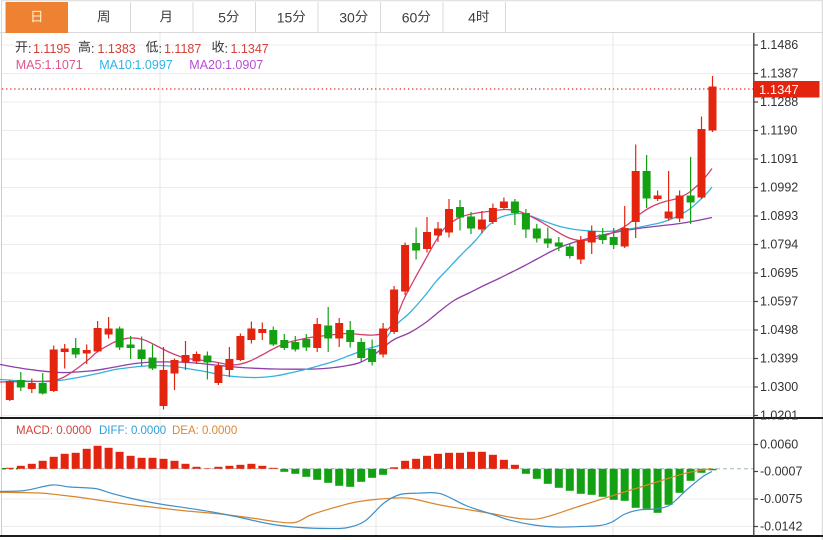  Describe the element at coordinates (781, 527) in the screenshot. I see `svg-text: -0.0142` at that location.